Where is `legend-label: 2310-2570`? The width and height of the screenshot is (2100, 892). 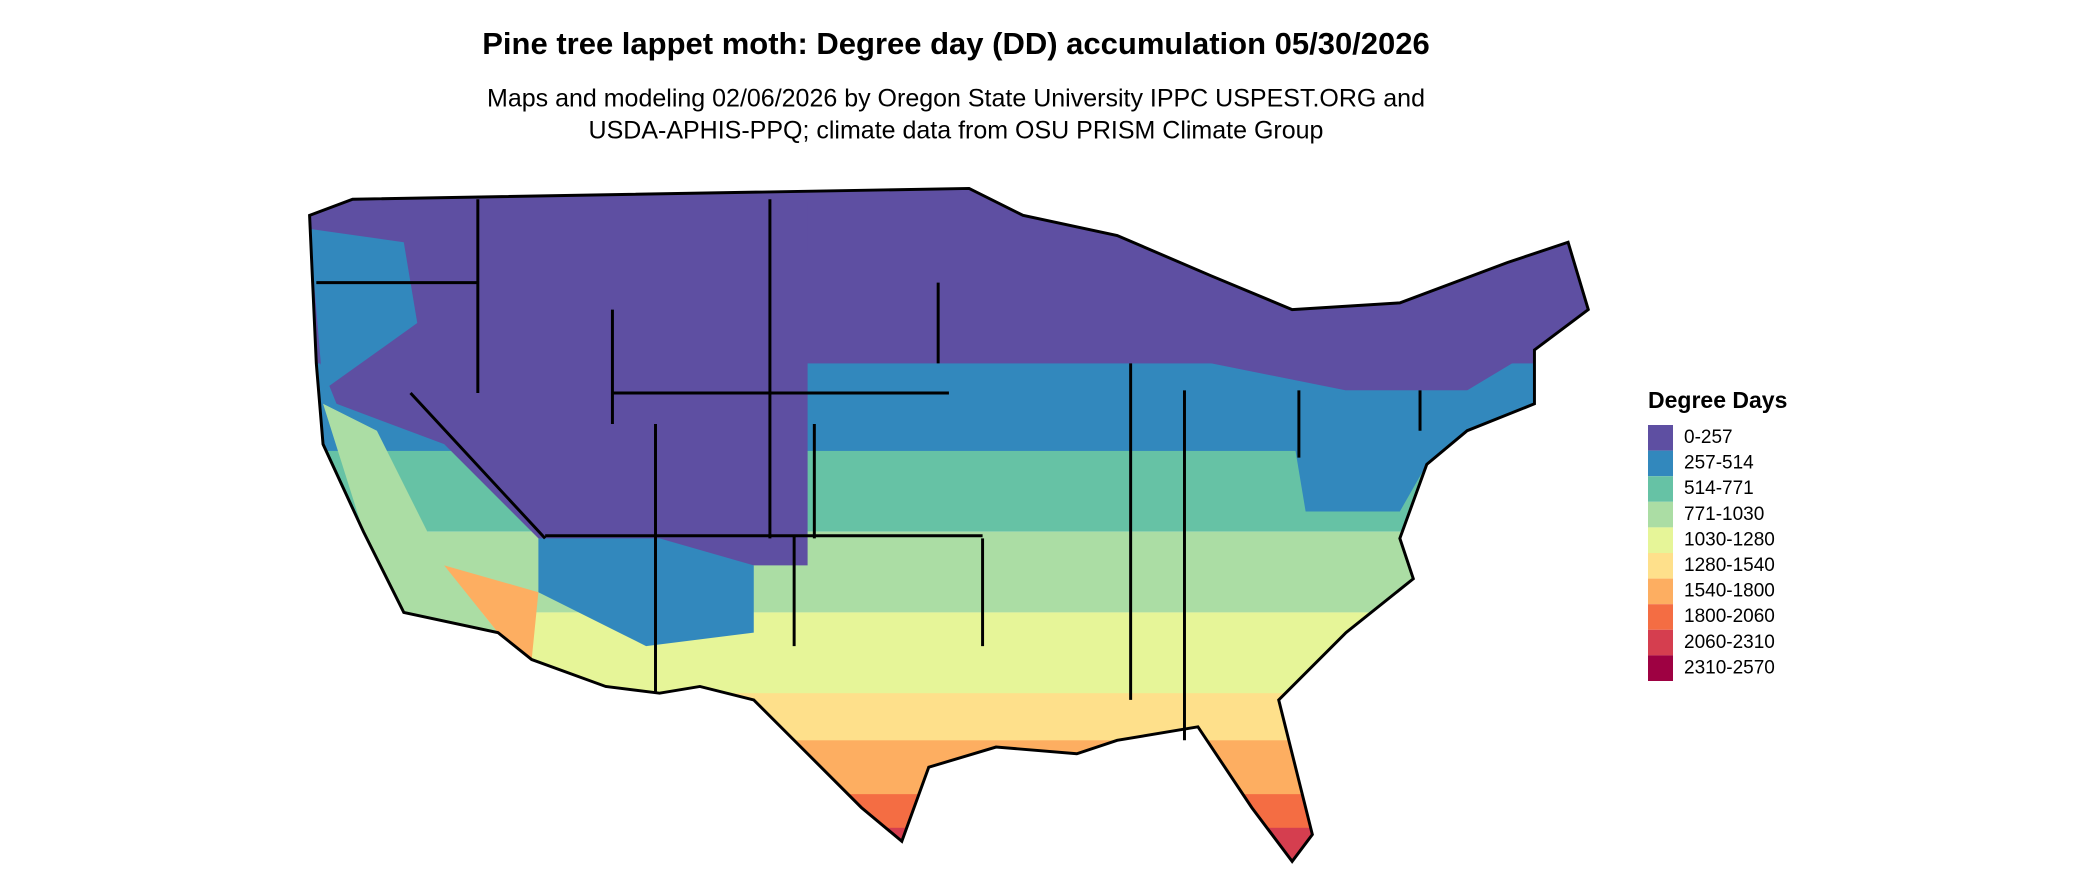
legend-label: 2310-2570 is located at coordinates (1729, 667).